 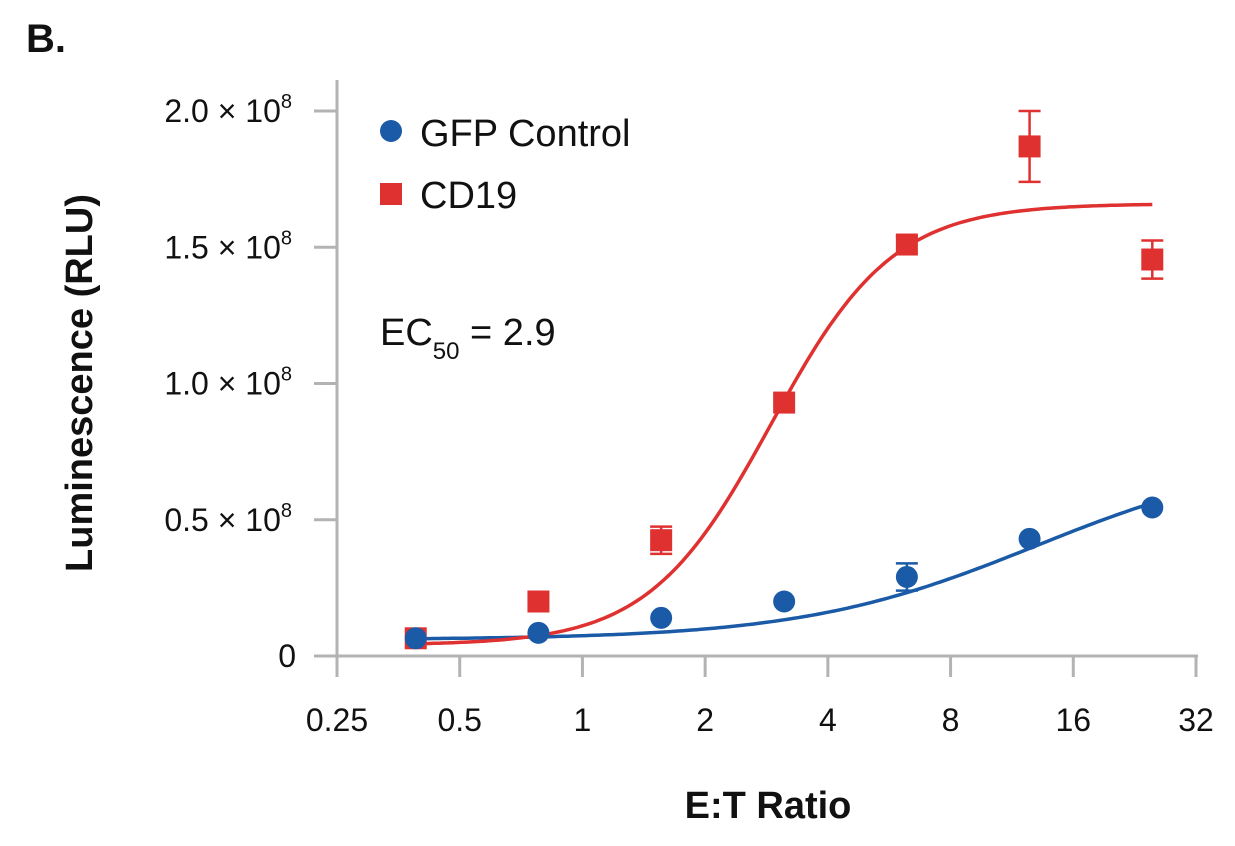 I want to click on ec50-annotation: EC50 = 2.9, so click(x=468, y=338).